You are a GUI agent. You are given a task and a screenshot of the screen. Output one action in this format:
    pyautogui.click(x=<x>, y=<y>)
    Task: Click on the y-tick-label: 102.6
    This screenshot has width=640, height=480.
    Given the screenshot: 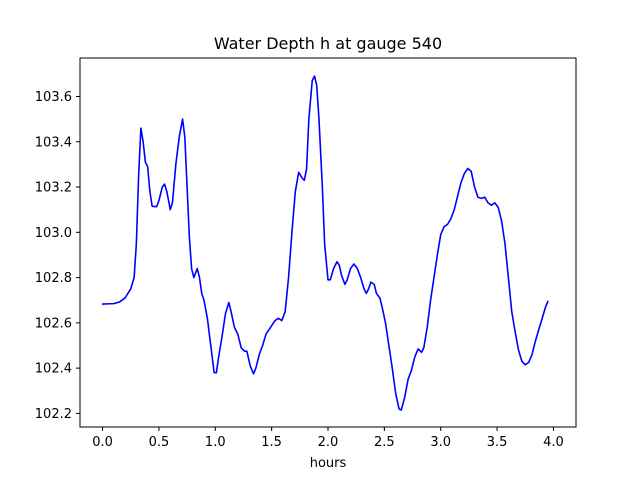 What is the action you would take?
    pyautogui.click(x=53, y=323)
    